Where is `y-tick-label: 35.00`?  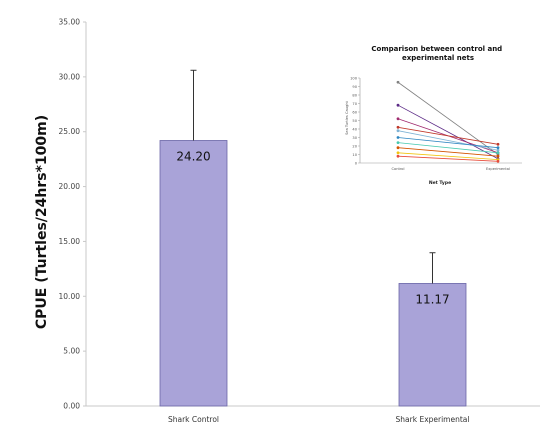 y-tick-label: 35.00 is located at coordinates (70, 22).